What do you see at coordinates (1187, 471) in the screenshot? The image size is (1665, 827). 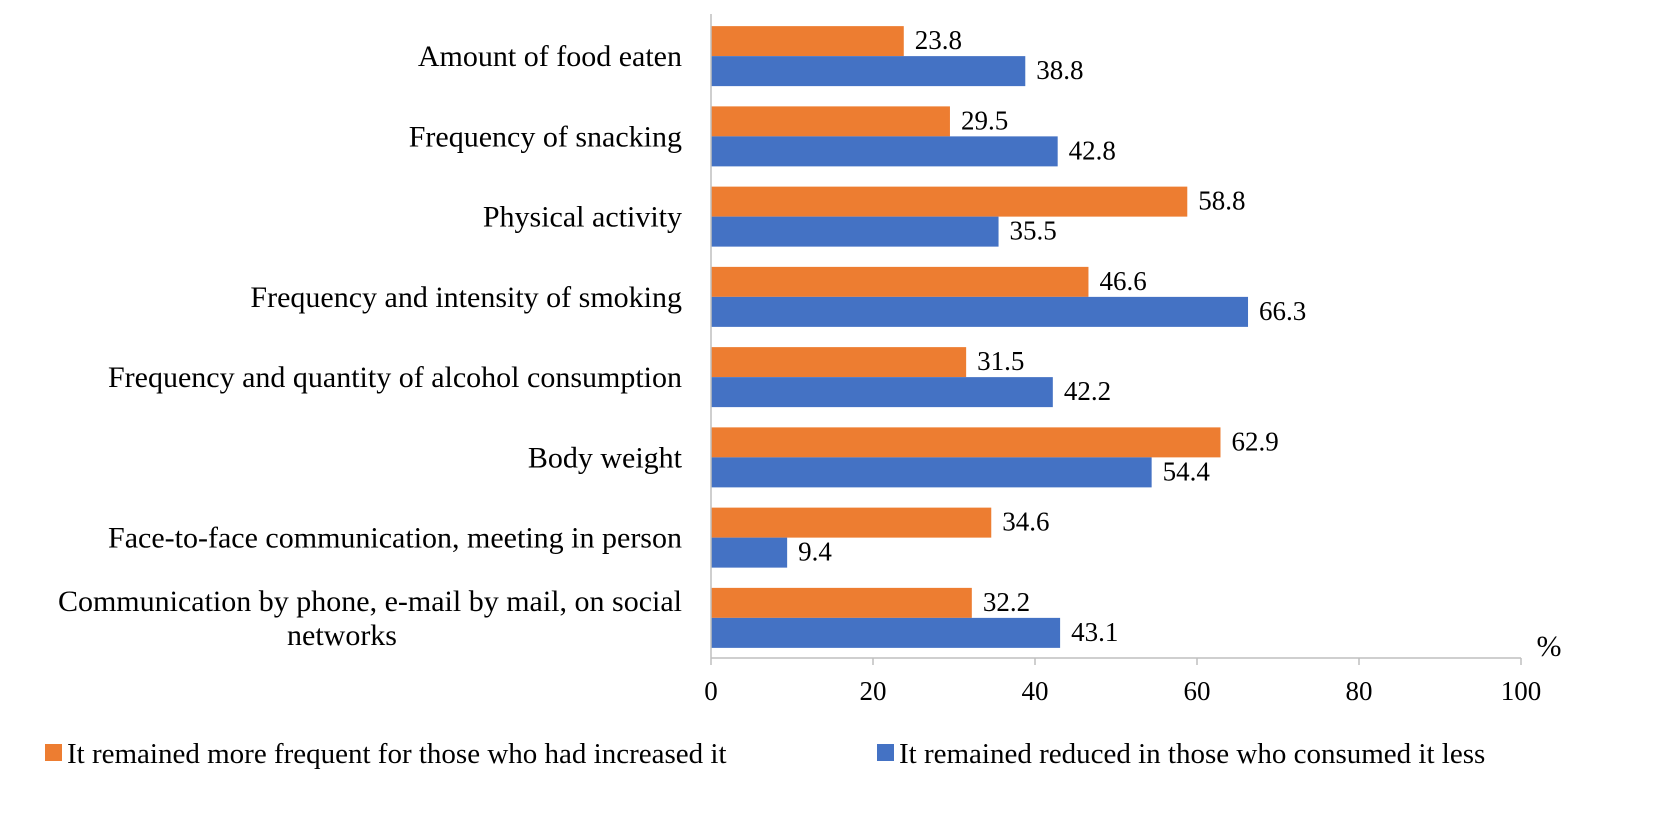 I see `data-label: 54.4` at bounding box center [1187, 471].